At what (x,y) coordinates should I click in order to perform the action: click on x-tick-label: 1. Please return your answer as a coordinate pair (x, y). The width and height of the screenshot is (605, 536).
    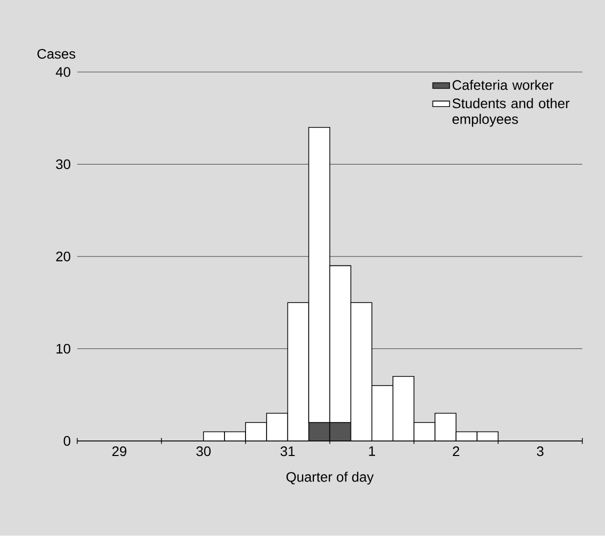
    Looking at the image, I should click on (372, 451).